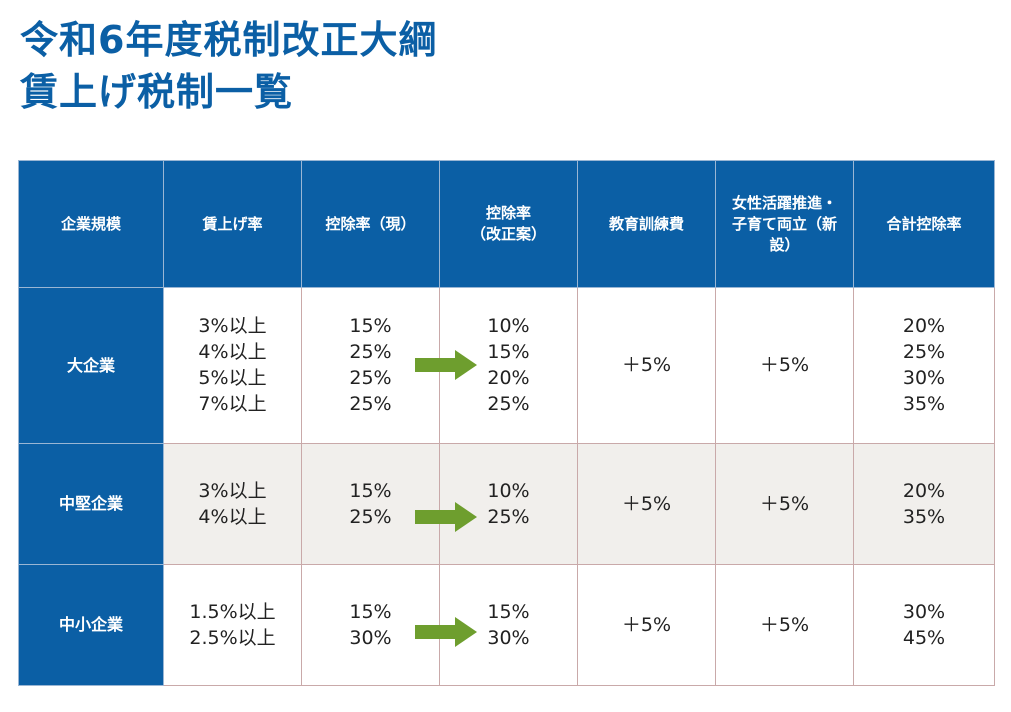 This screenshot has height=712, width=1011. What do you see at coordinates (924, 352) in the screenshot?
I see `total-rate-value: 25%` at bounding box center [924, 352].